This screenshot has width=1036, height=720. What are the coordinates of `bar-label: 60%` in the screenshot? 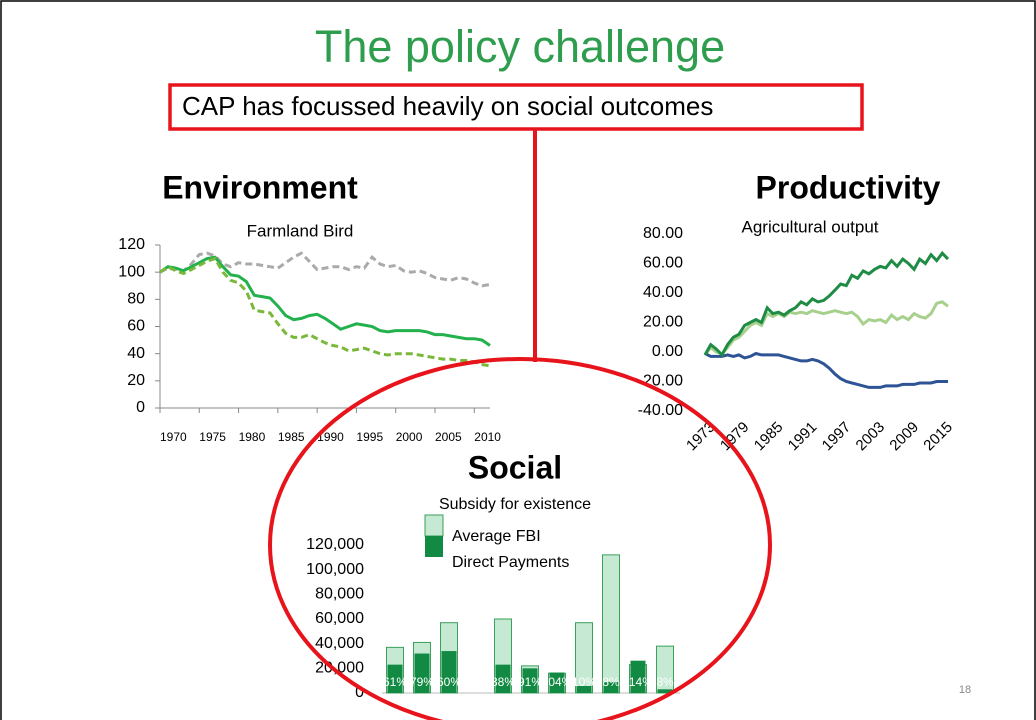 It's located at (449, 682).